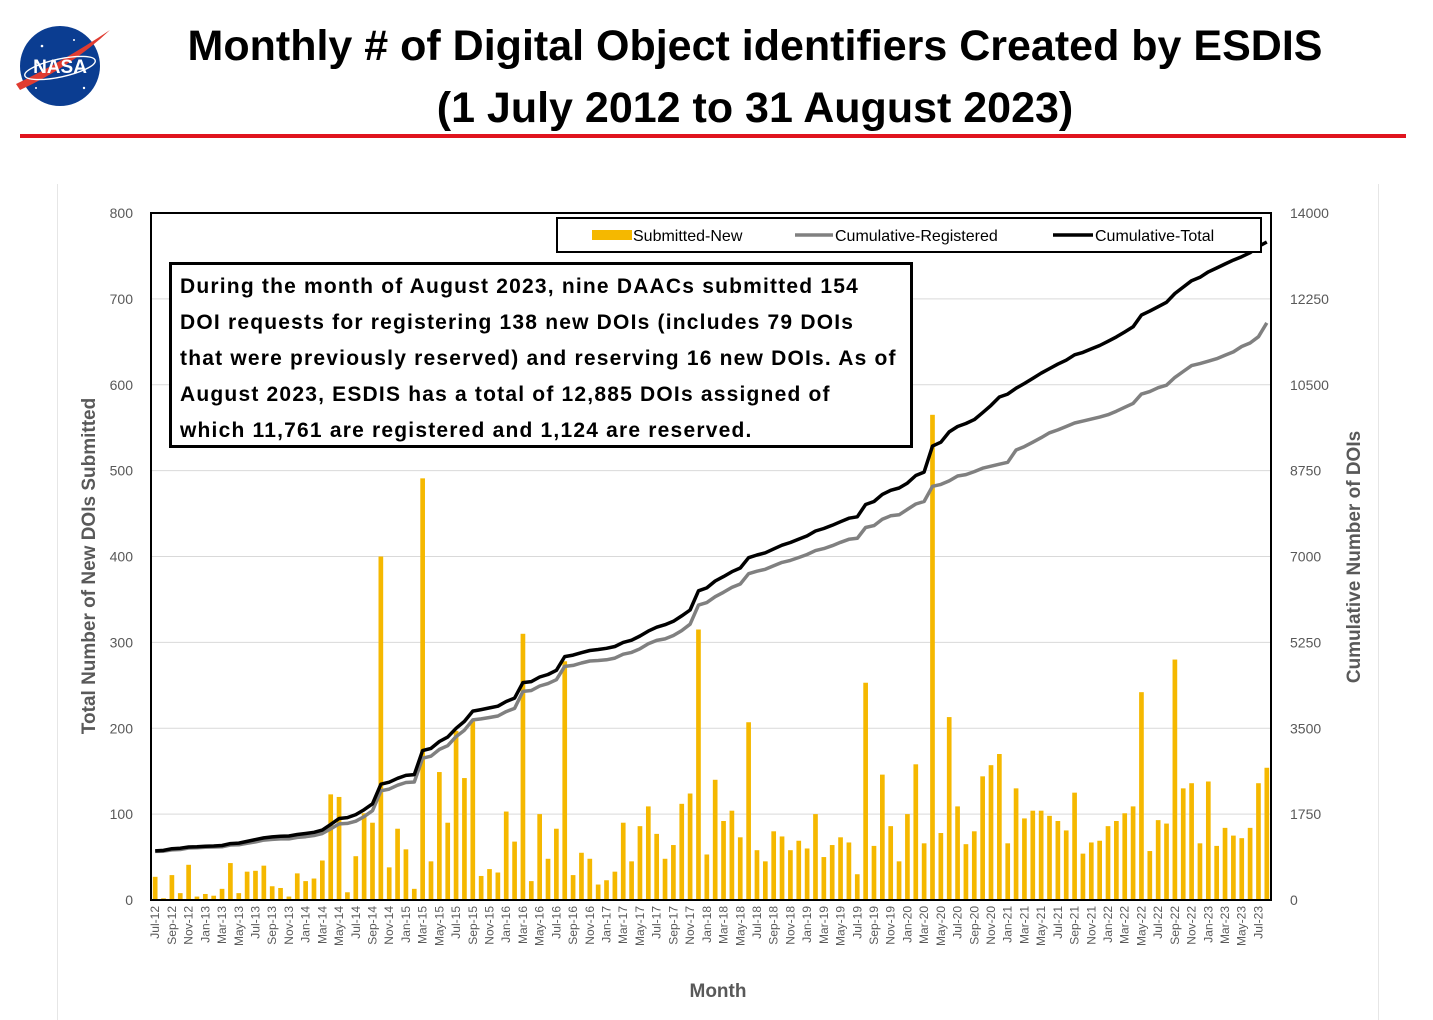  Describe the element at coordinates (774, 925) in the screenshot. I see `x-tick-label: Sep-18` at that location.